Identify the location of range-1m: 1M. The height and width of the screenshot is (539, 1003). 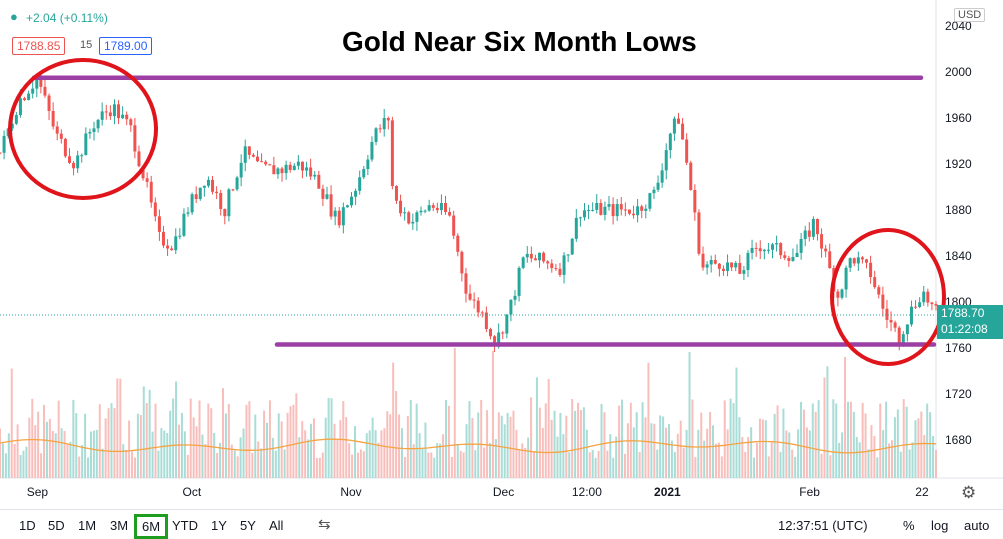
(87, 525).